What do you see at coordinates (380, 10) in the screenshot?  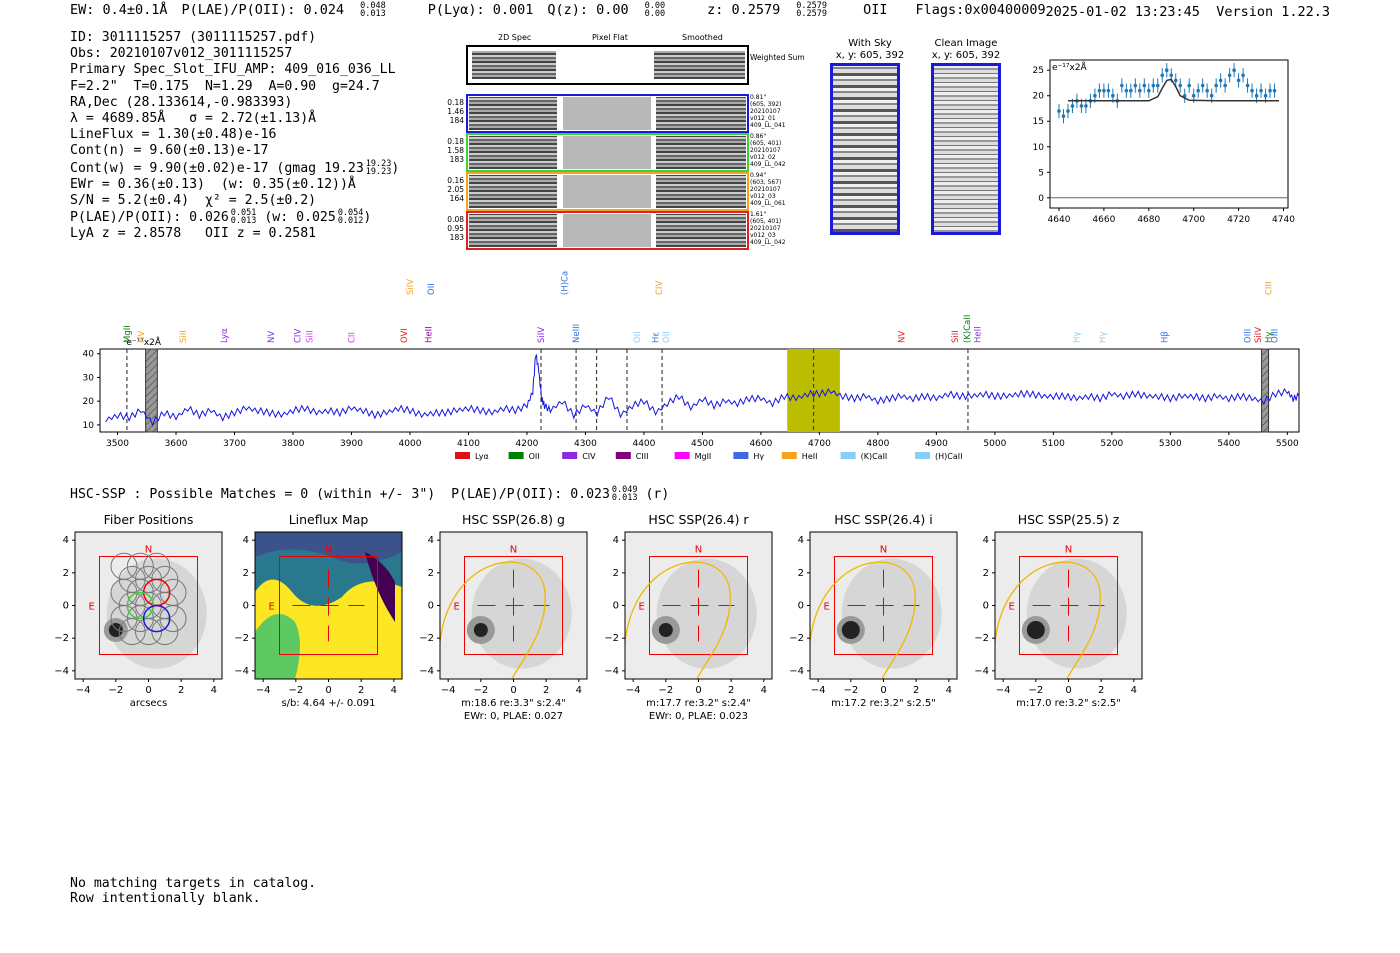 I see `plae-header-range: 0.048 0.013` at bounding box center [380, 10].